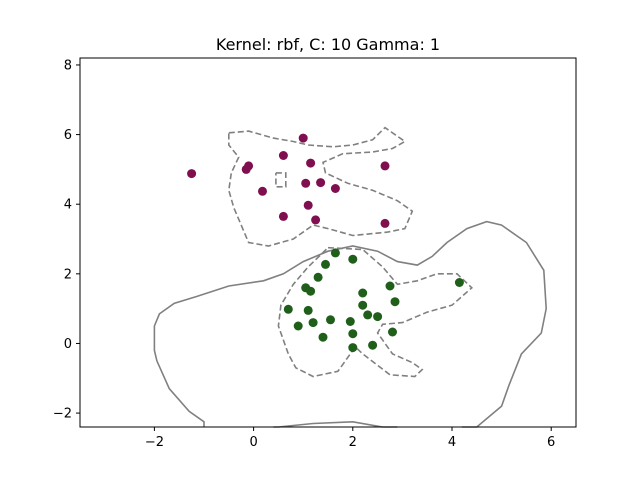 This screenshot has height=480, width=640. Describe the element at coordinates (68, 274) in the screenshot. I see `y-tick-label: 2` at that location.